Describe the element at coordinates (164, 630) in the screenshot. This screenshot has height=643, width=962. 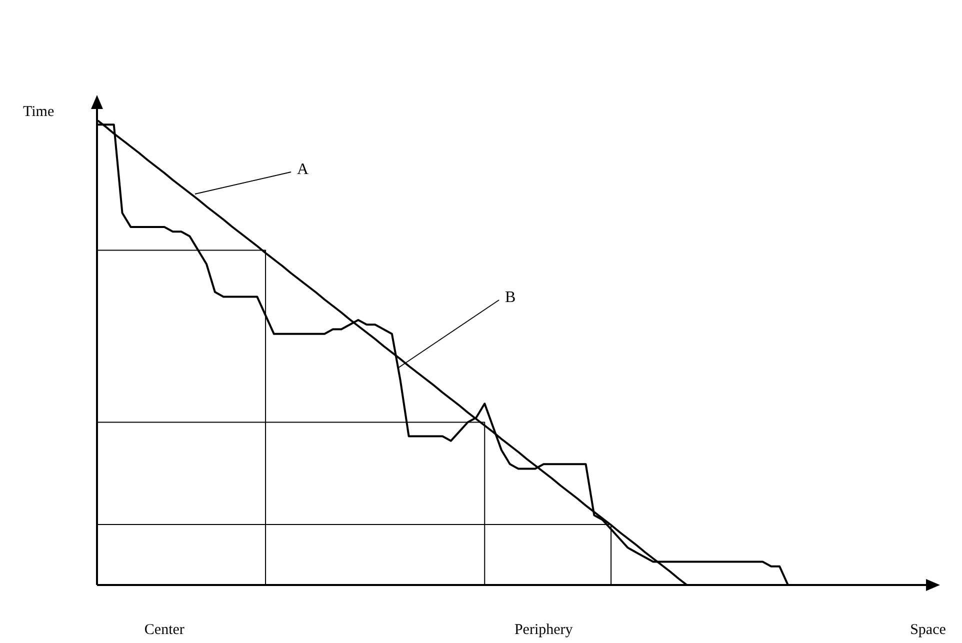
I see `x-tick-label: Center` at that location.